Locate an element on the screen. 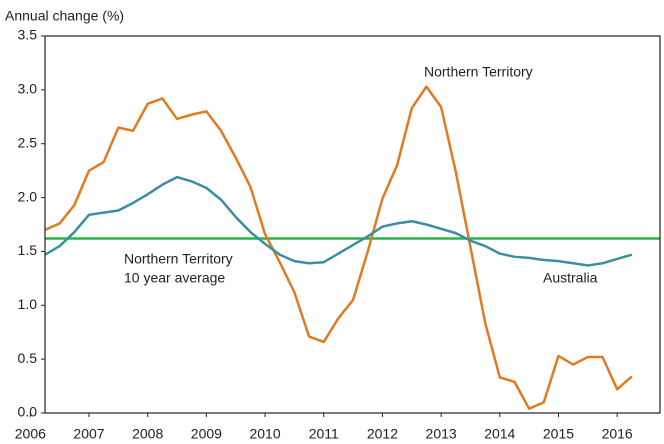 The height and width of the screenshot is (444, 664). y-tick-label: 3.0 is located at coordinates (28, 89).